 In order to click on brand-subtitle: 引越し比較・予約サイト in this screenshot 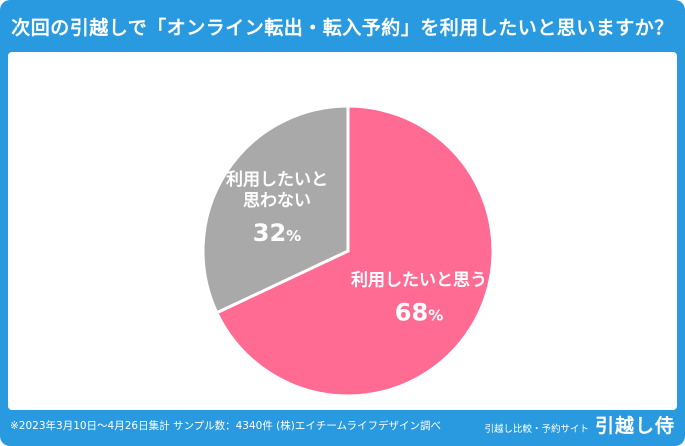, I will do `click(536, 429)`.